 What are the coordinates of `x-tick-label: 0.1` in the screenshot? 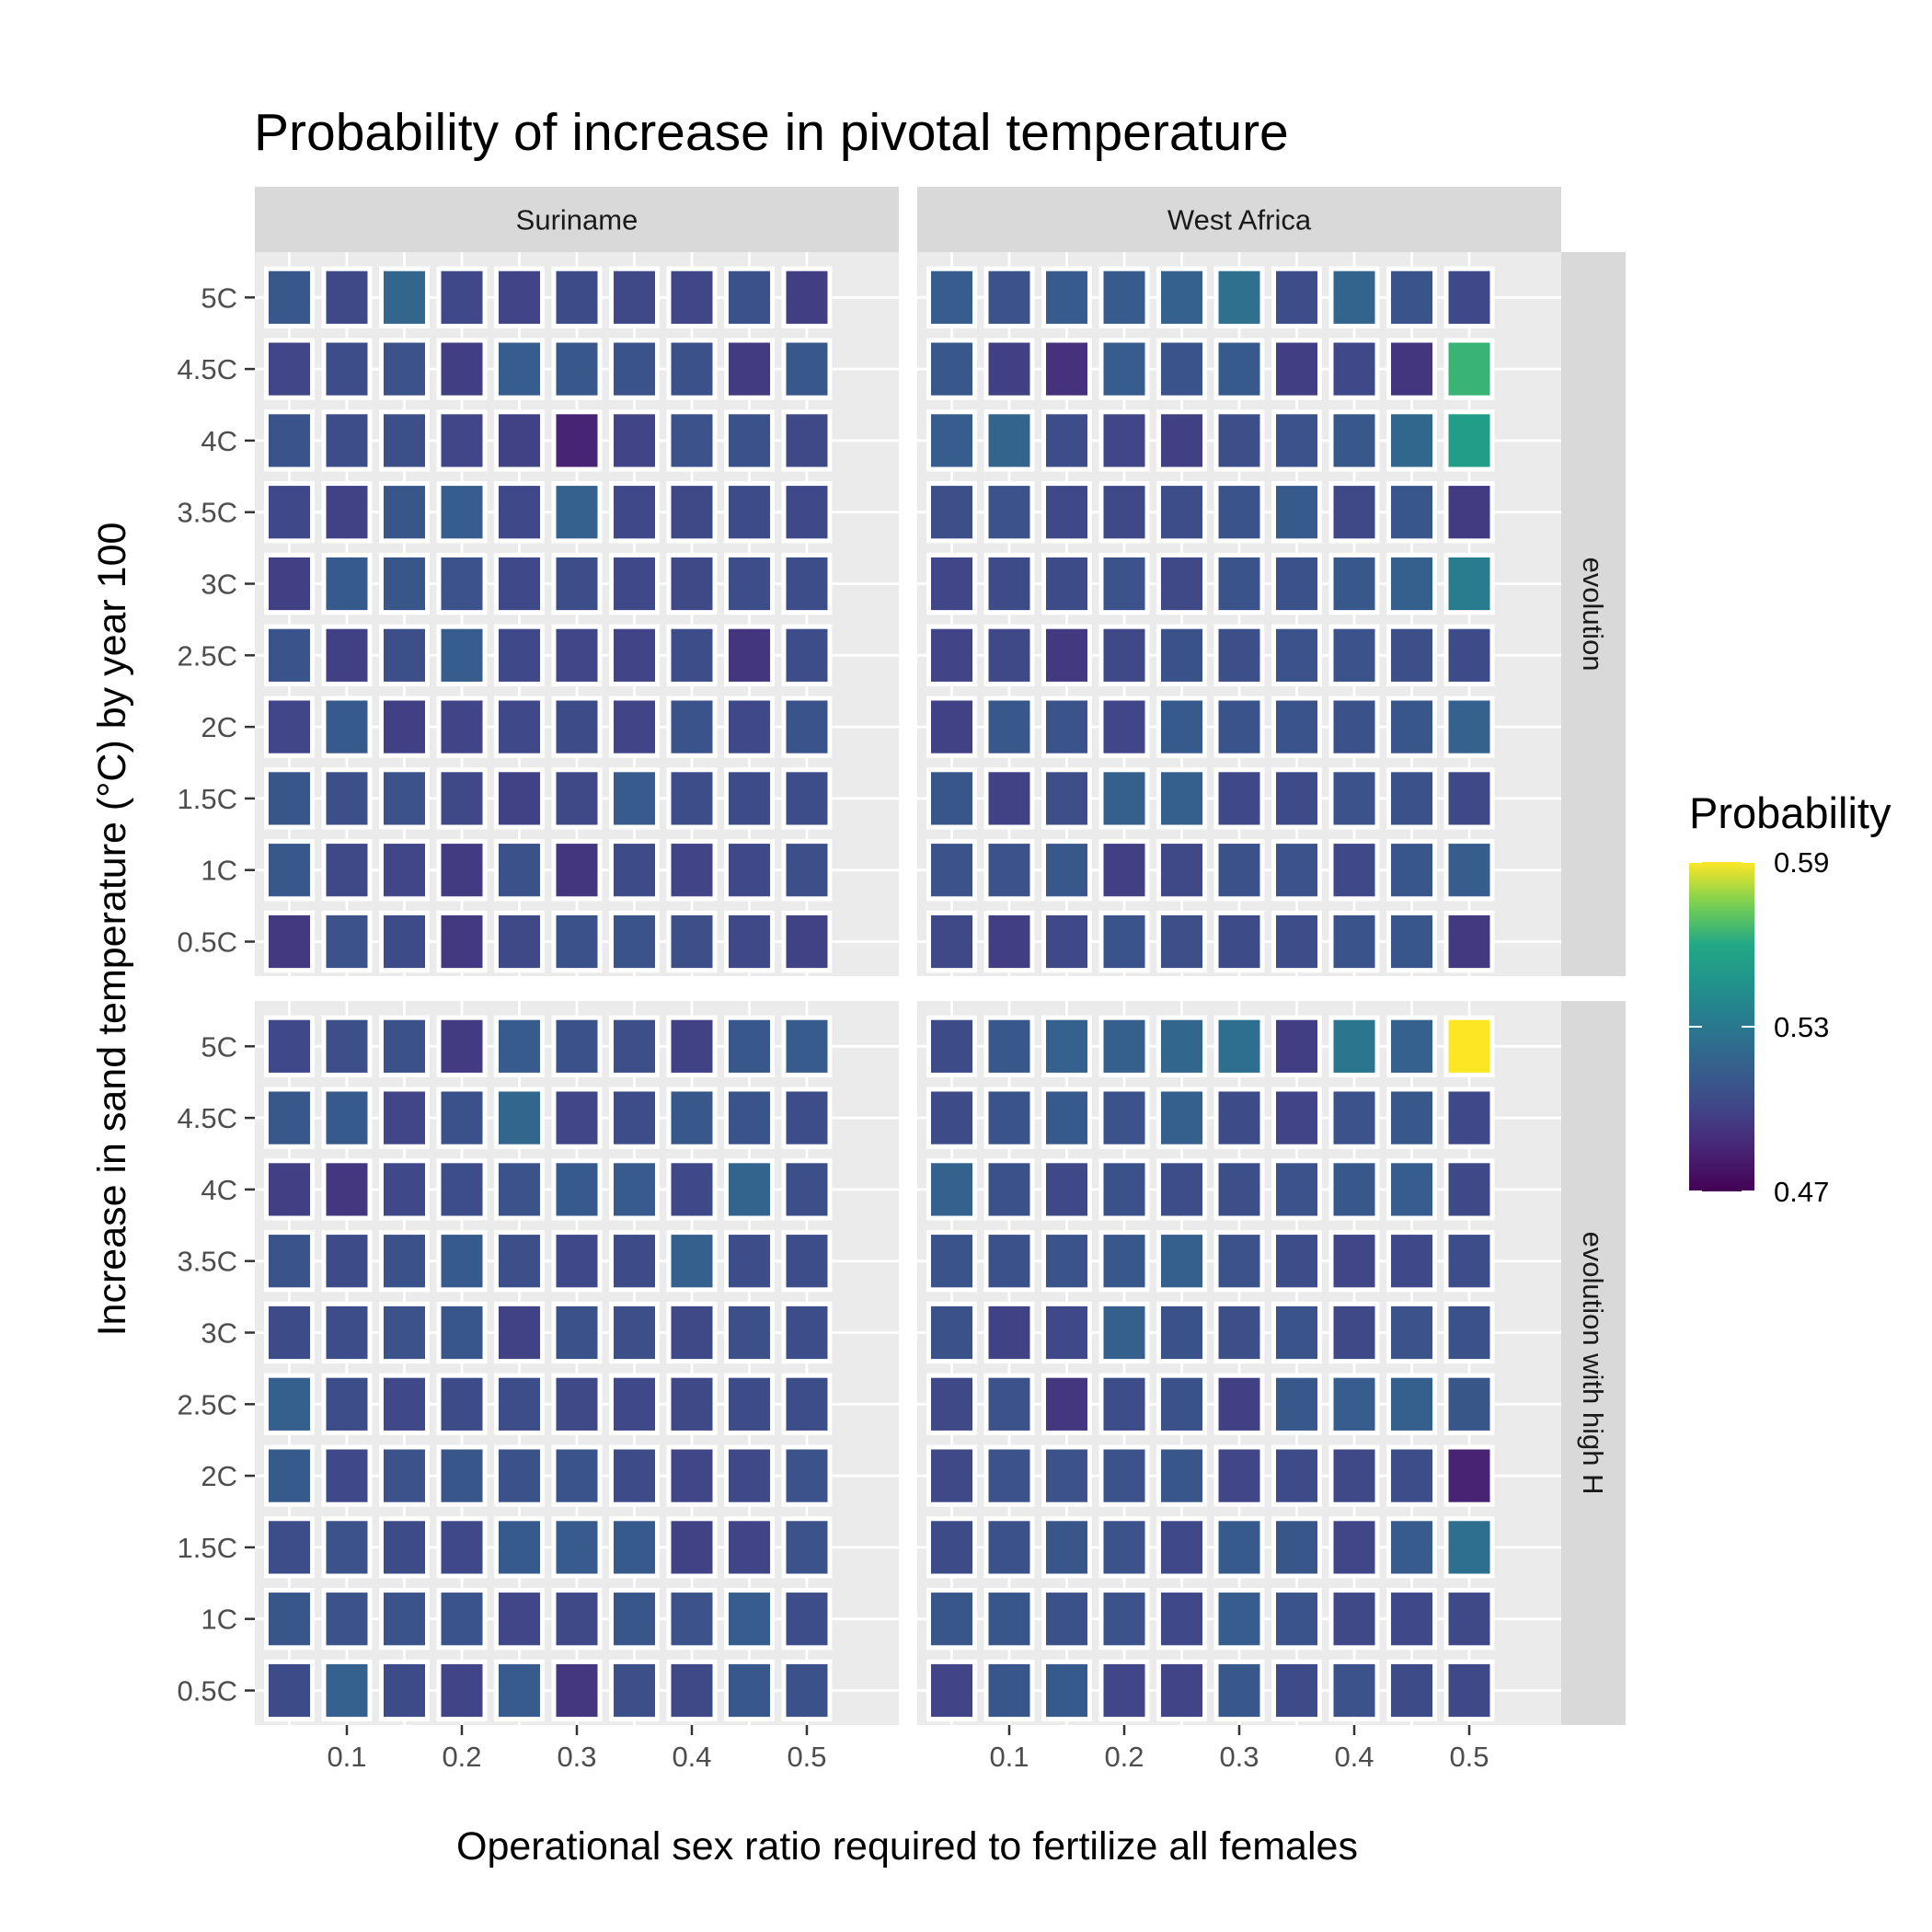 It's located at (1009, 1757).